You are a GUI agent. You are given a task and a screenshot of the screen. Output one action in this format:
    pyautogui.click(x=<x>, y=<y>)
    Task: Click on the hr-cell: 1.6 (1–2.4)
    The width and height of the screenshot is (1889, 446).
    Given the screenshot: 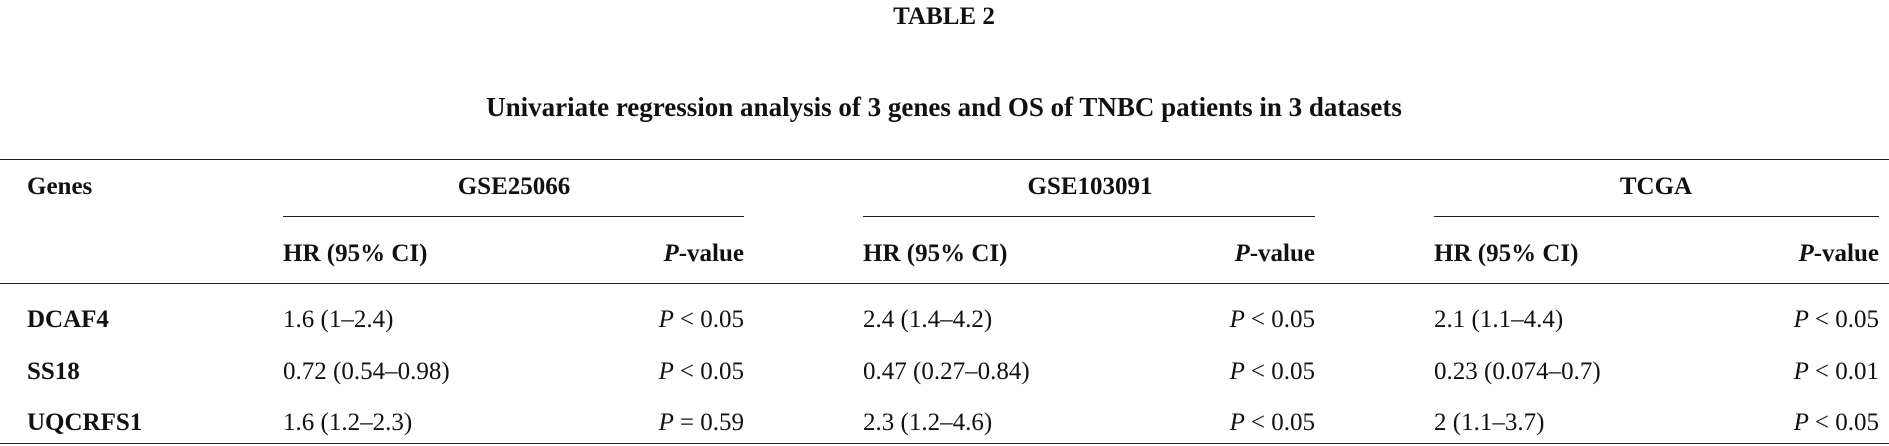 What is the action you would take?
    pyautogui.click(x=338, y=319)
    